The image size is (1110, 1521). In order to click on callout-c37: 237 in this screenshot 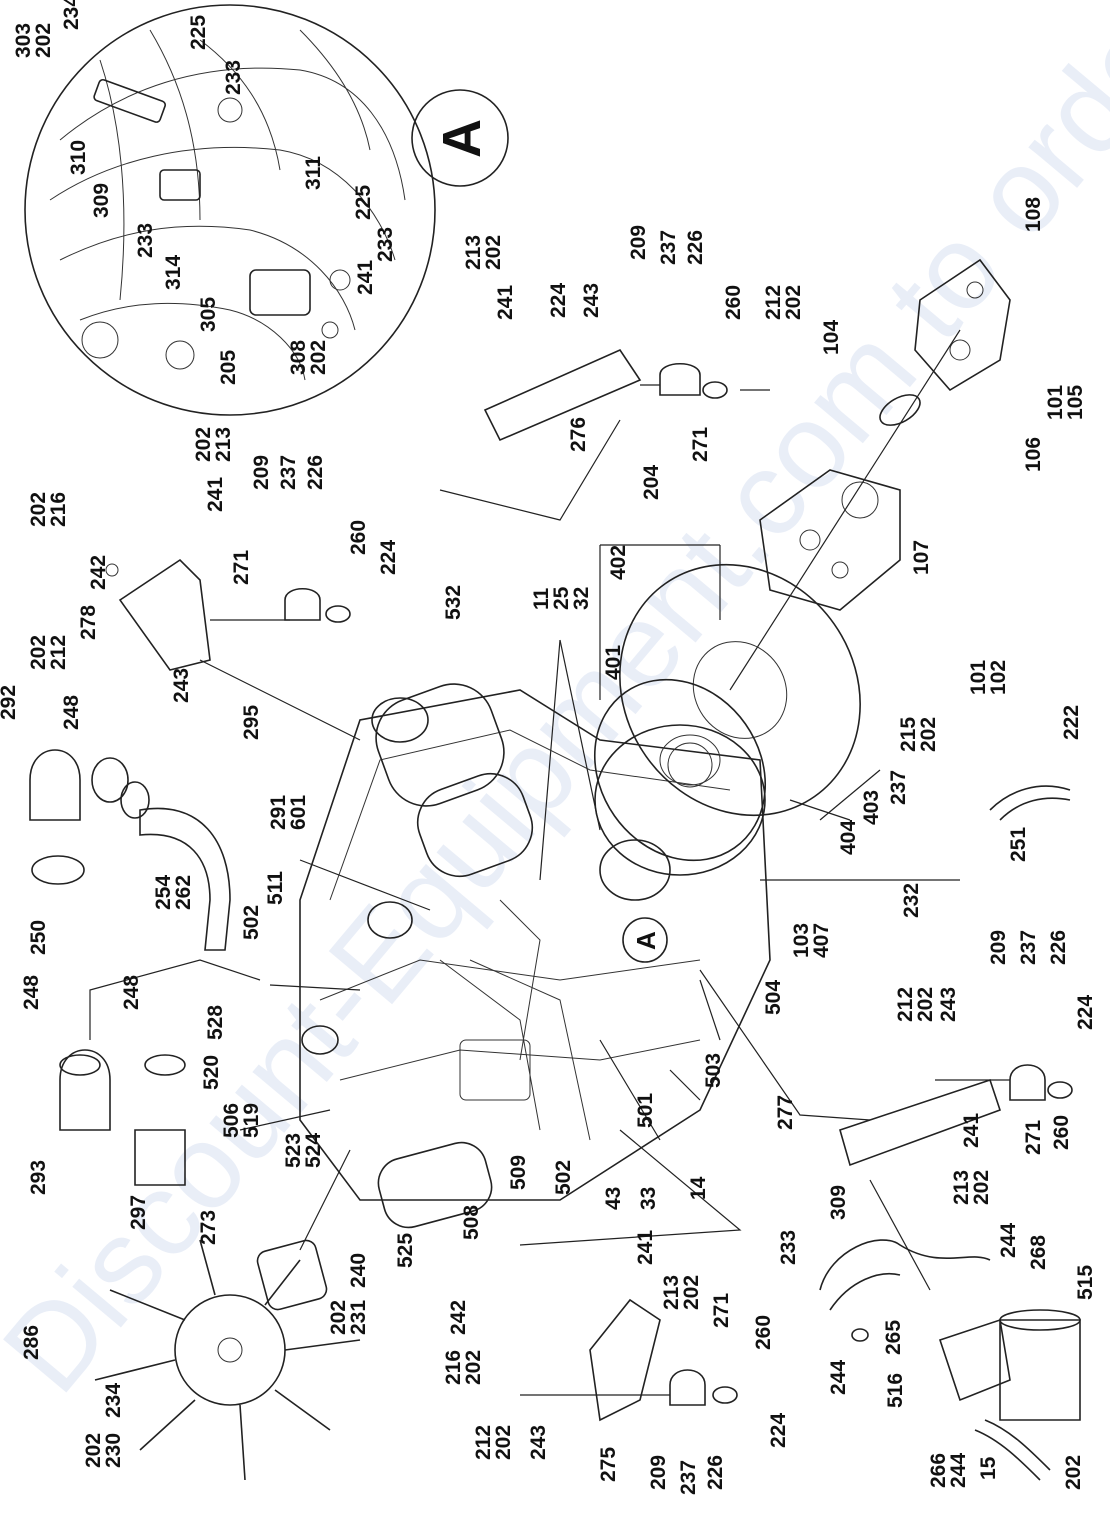, I will do `click(898, 787)`.